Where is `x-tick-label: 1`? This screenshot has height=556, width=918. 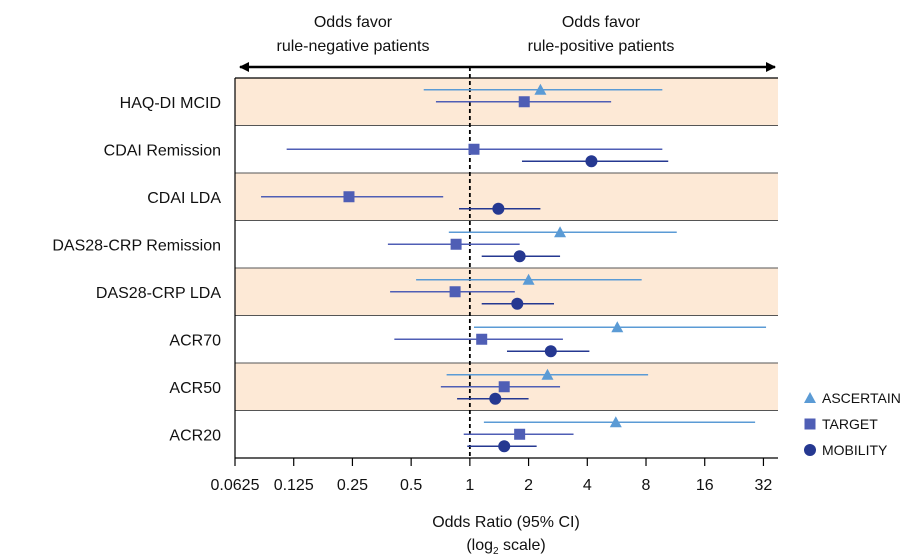
x-tick-label: 1 is located at coordinates (469, 485).